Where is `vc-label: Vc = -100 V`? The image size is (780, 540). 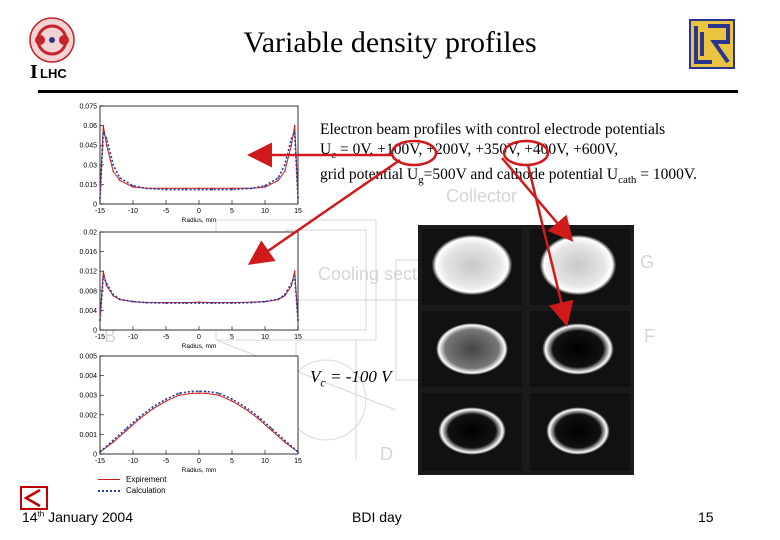 vc-label: Vc = -100 V is located at coordinates (351, 378).